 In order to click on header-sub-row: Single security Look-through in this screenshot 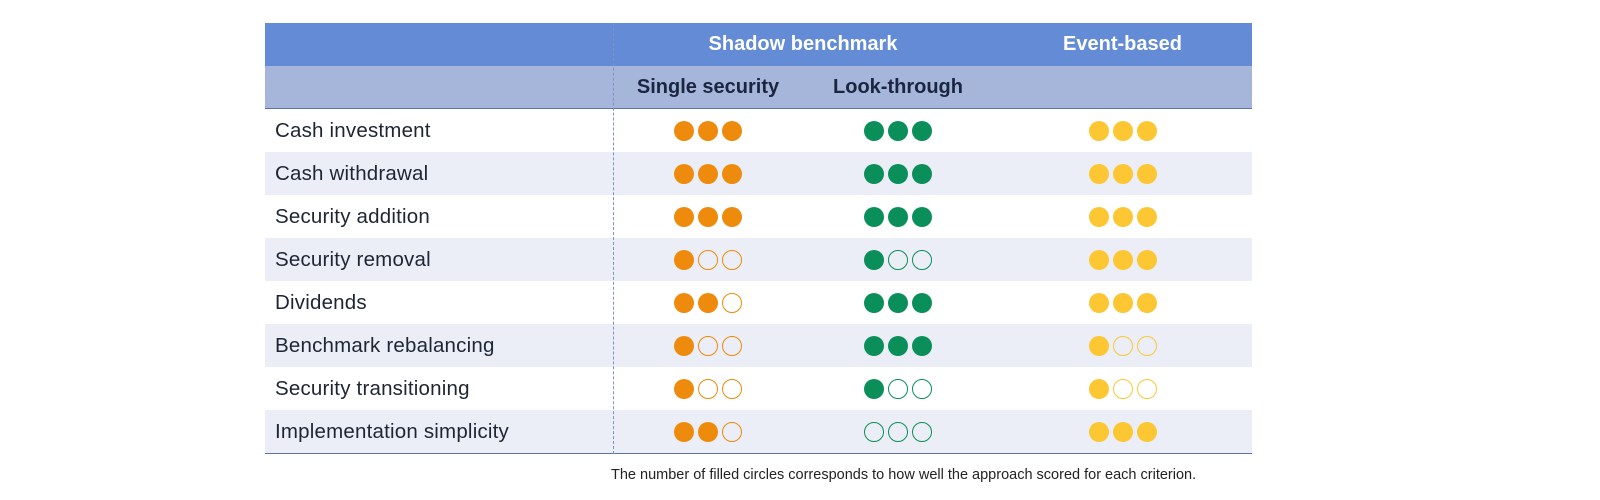, I will do `click(758, 87)`.